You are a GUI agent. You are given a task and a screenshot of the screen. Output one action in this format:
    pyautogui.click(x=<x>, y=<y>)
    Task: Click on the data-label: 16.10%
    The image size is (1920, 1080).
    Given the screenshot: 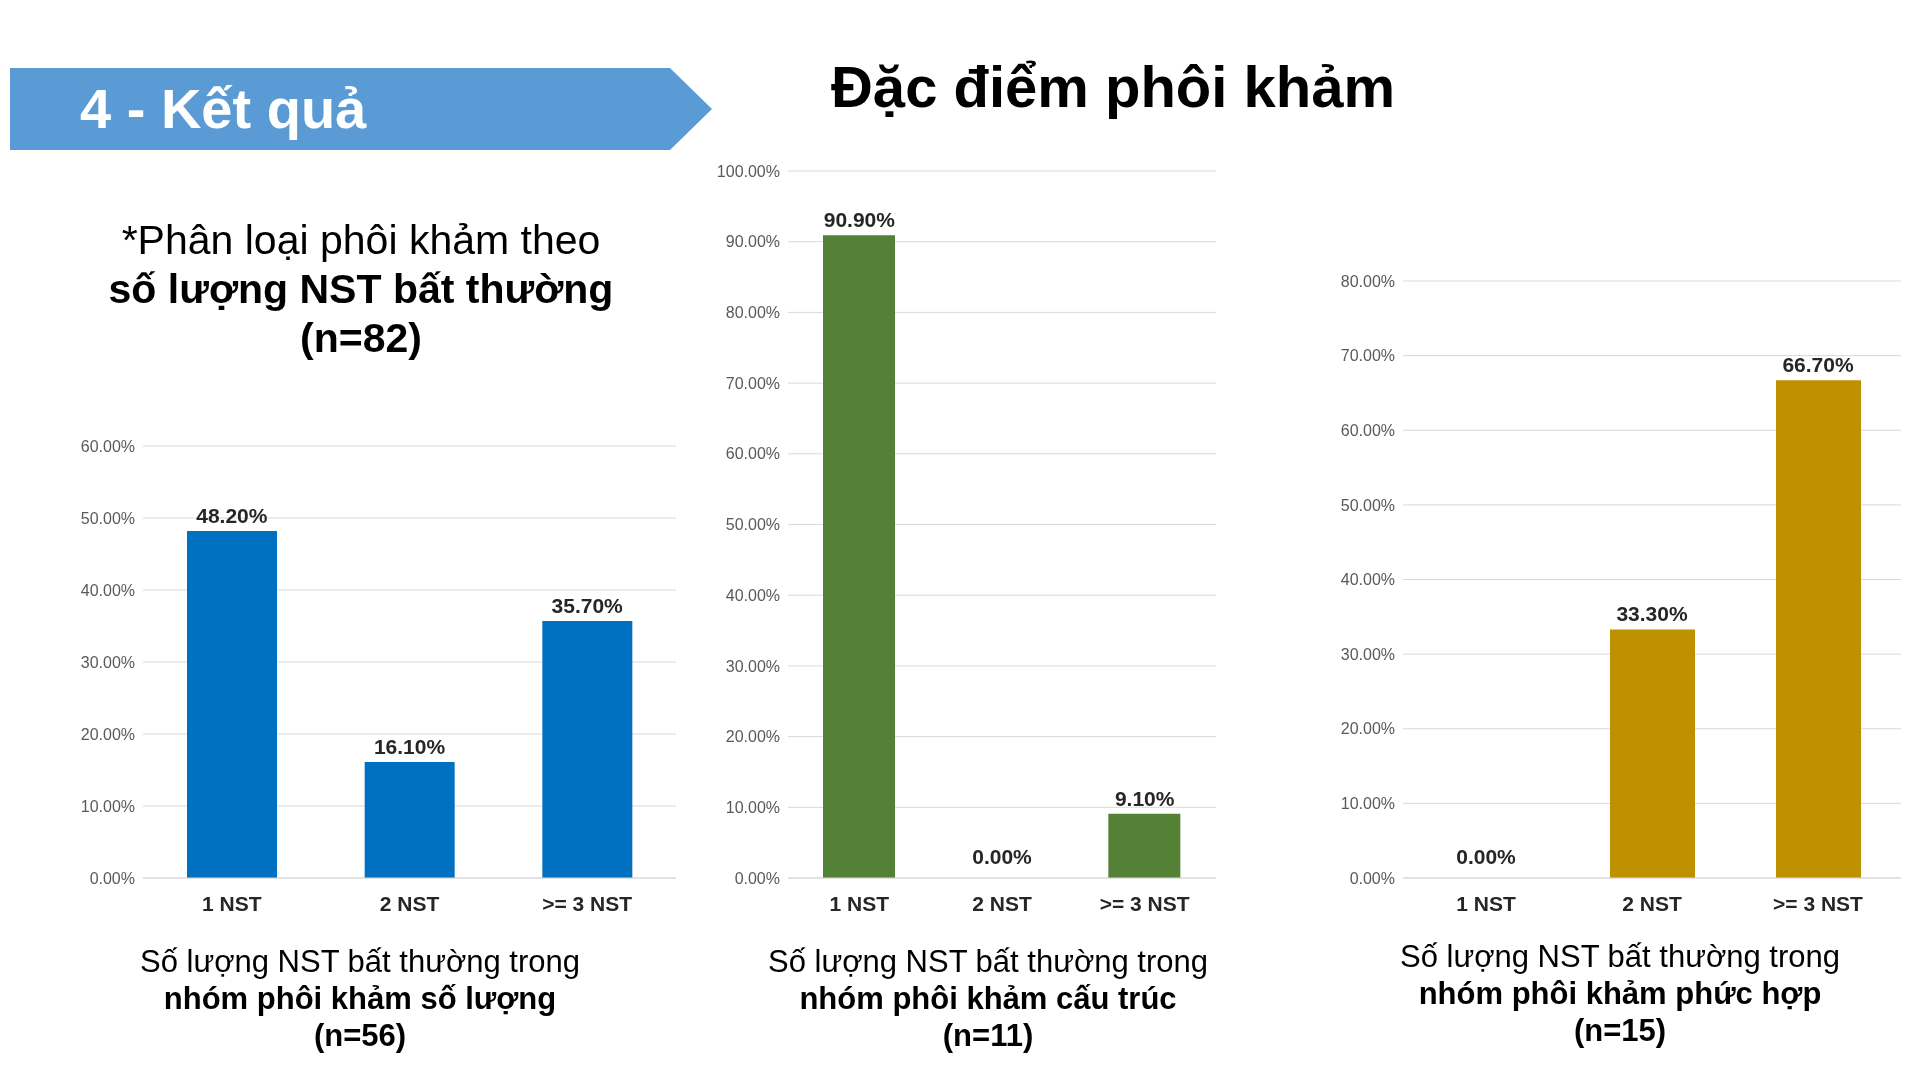 What is the action you would take?
    pyautogui.click(x=409, y=747)
    